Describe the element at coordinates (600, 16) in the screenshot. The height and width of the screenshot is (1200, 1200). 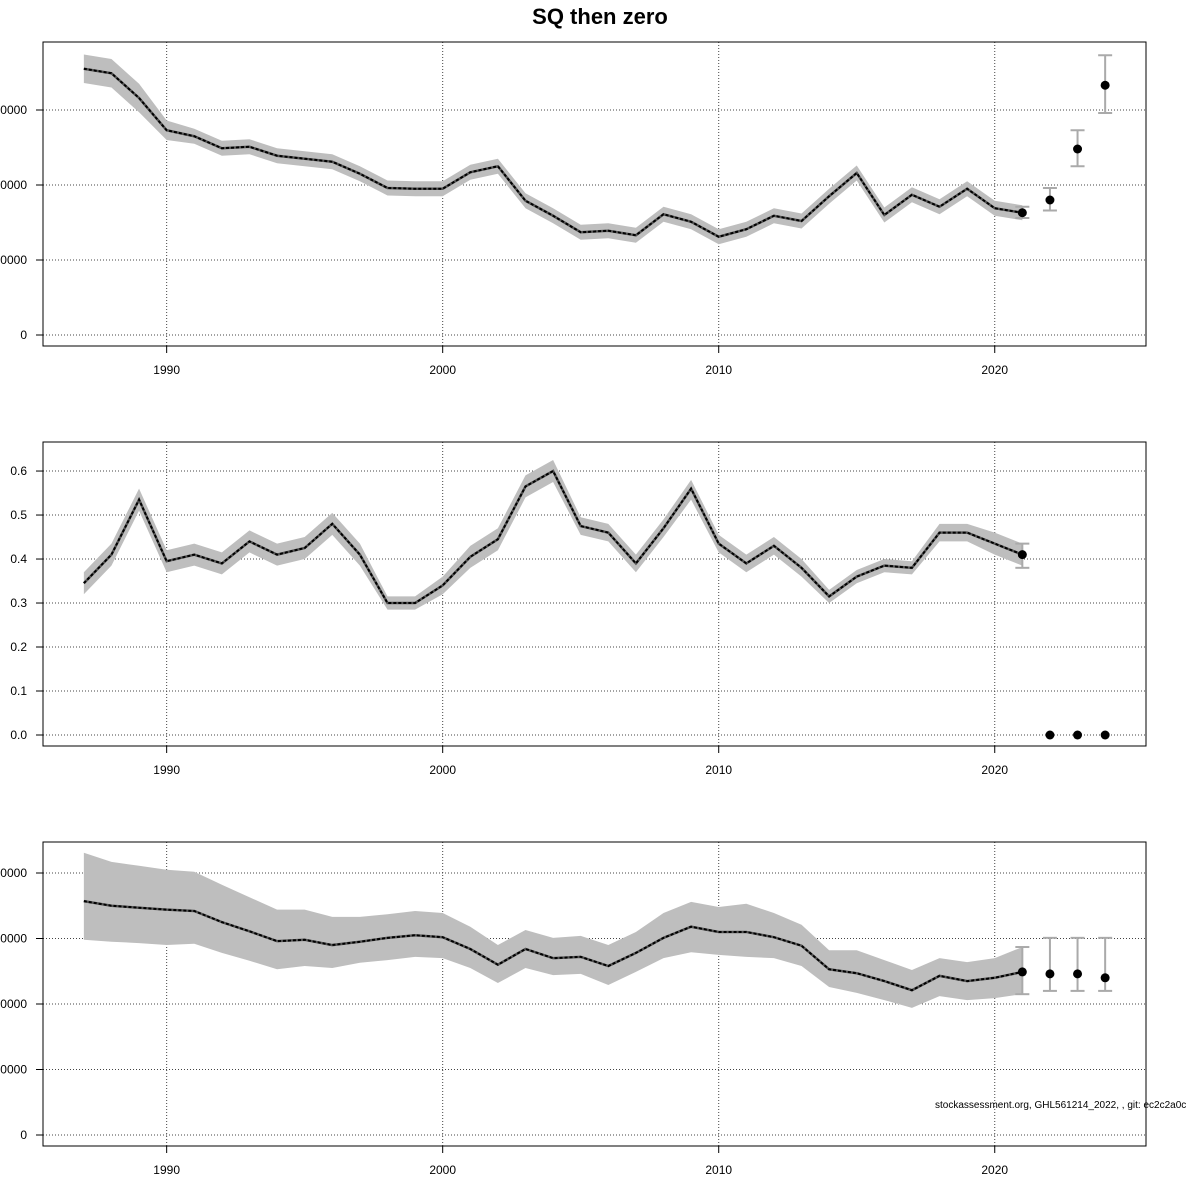
I see `chart-title: SQ then zero` at that location.